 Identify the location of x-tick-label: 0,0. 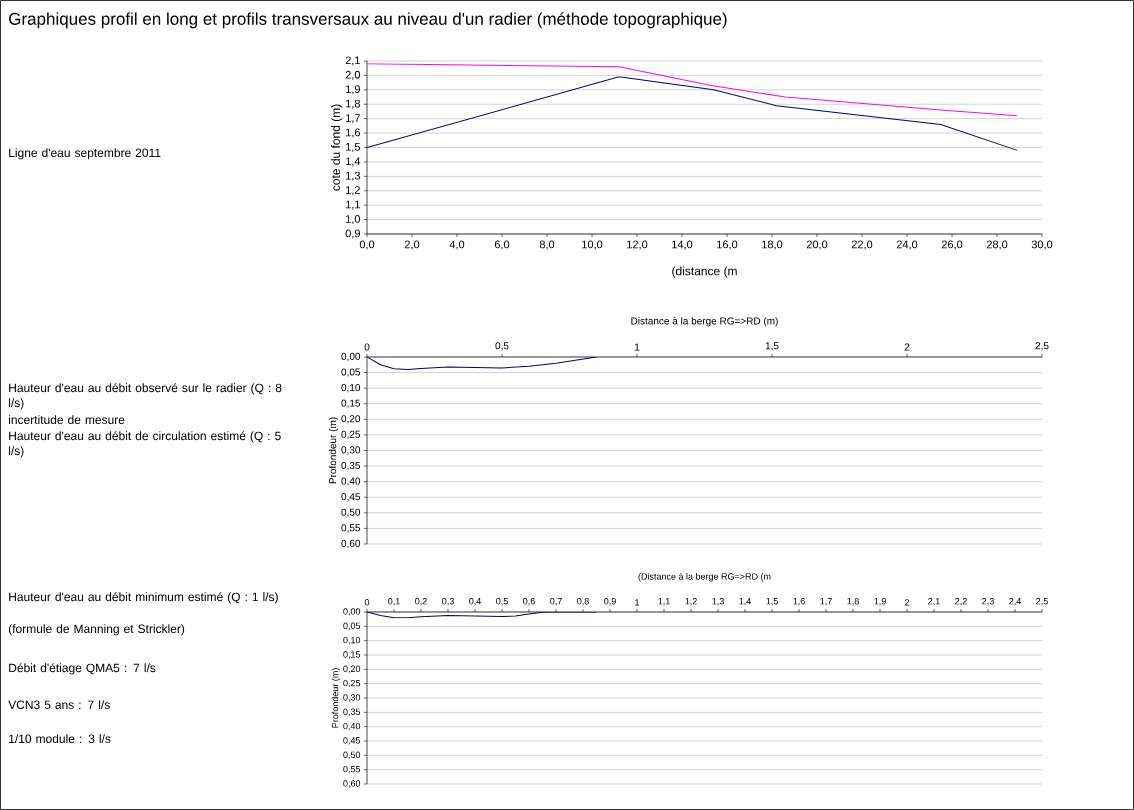
(367, 245).